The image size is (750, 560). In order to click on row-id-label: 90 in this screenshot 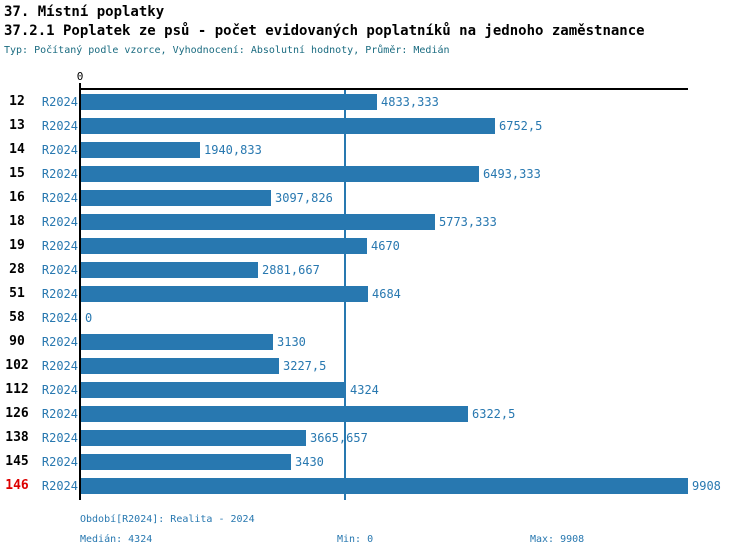, I will do `click(17, 341)`.